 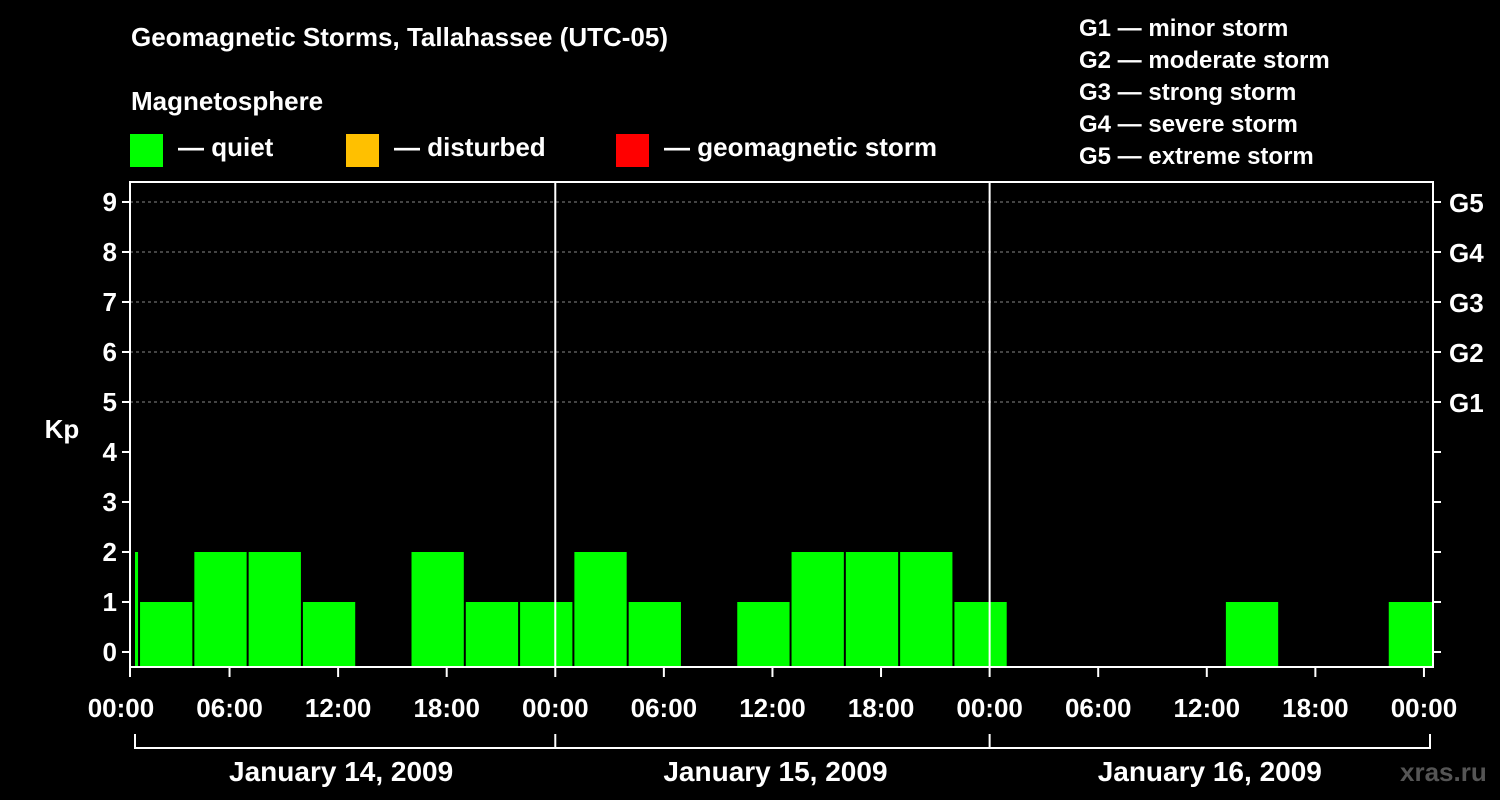 What do you see at coordinates (1466, 303) in the screenshot?
I see `g-level-label: G3` at bounding box center [1466, 303].